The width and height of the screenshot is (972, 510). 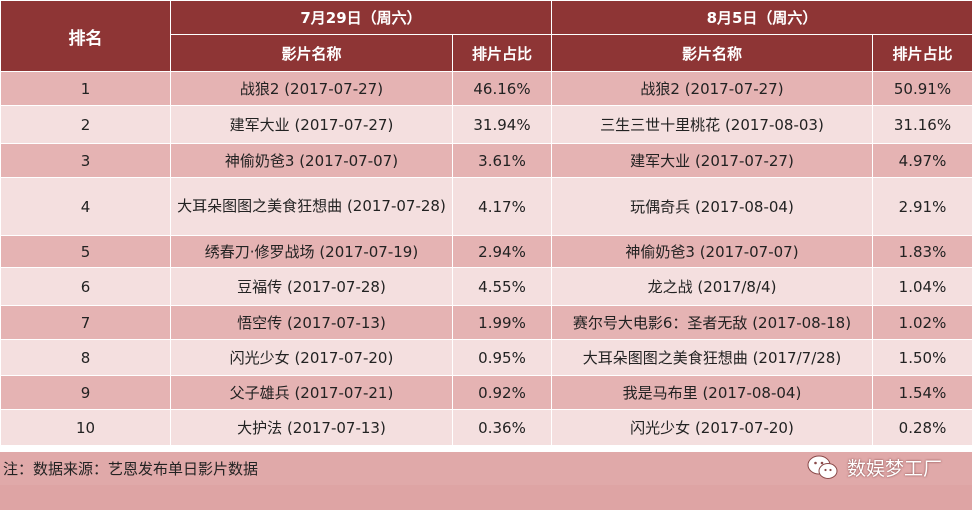 I want to click on film1-cell: 神偷奶爸3 (2017-07-07), so click(x=311, y=160).